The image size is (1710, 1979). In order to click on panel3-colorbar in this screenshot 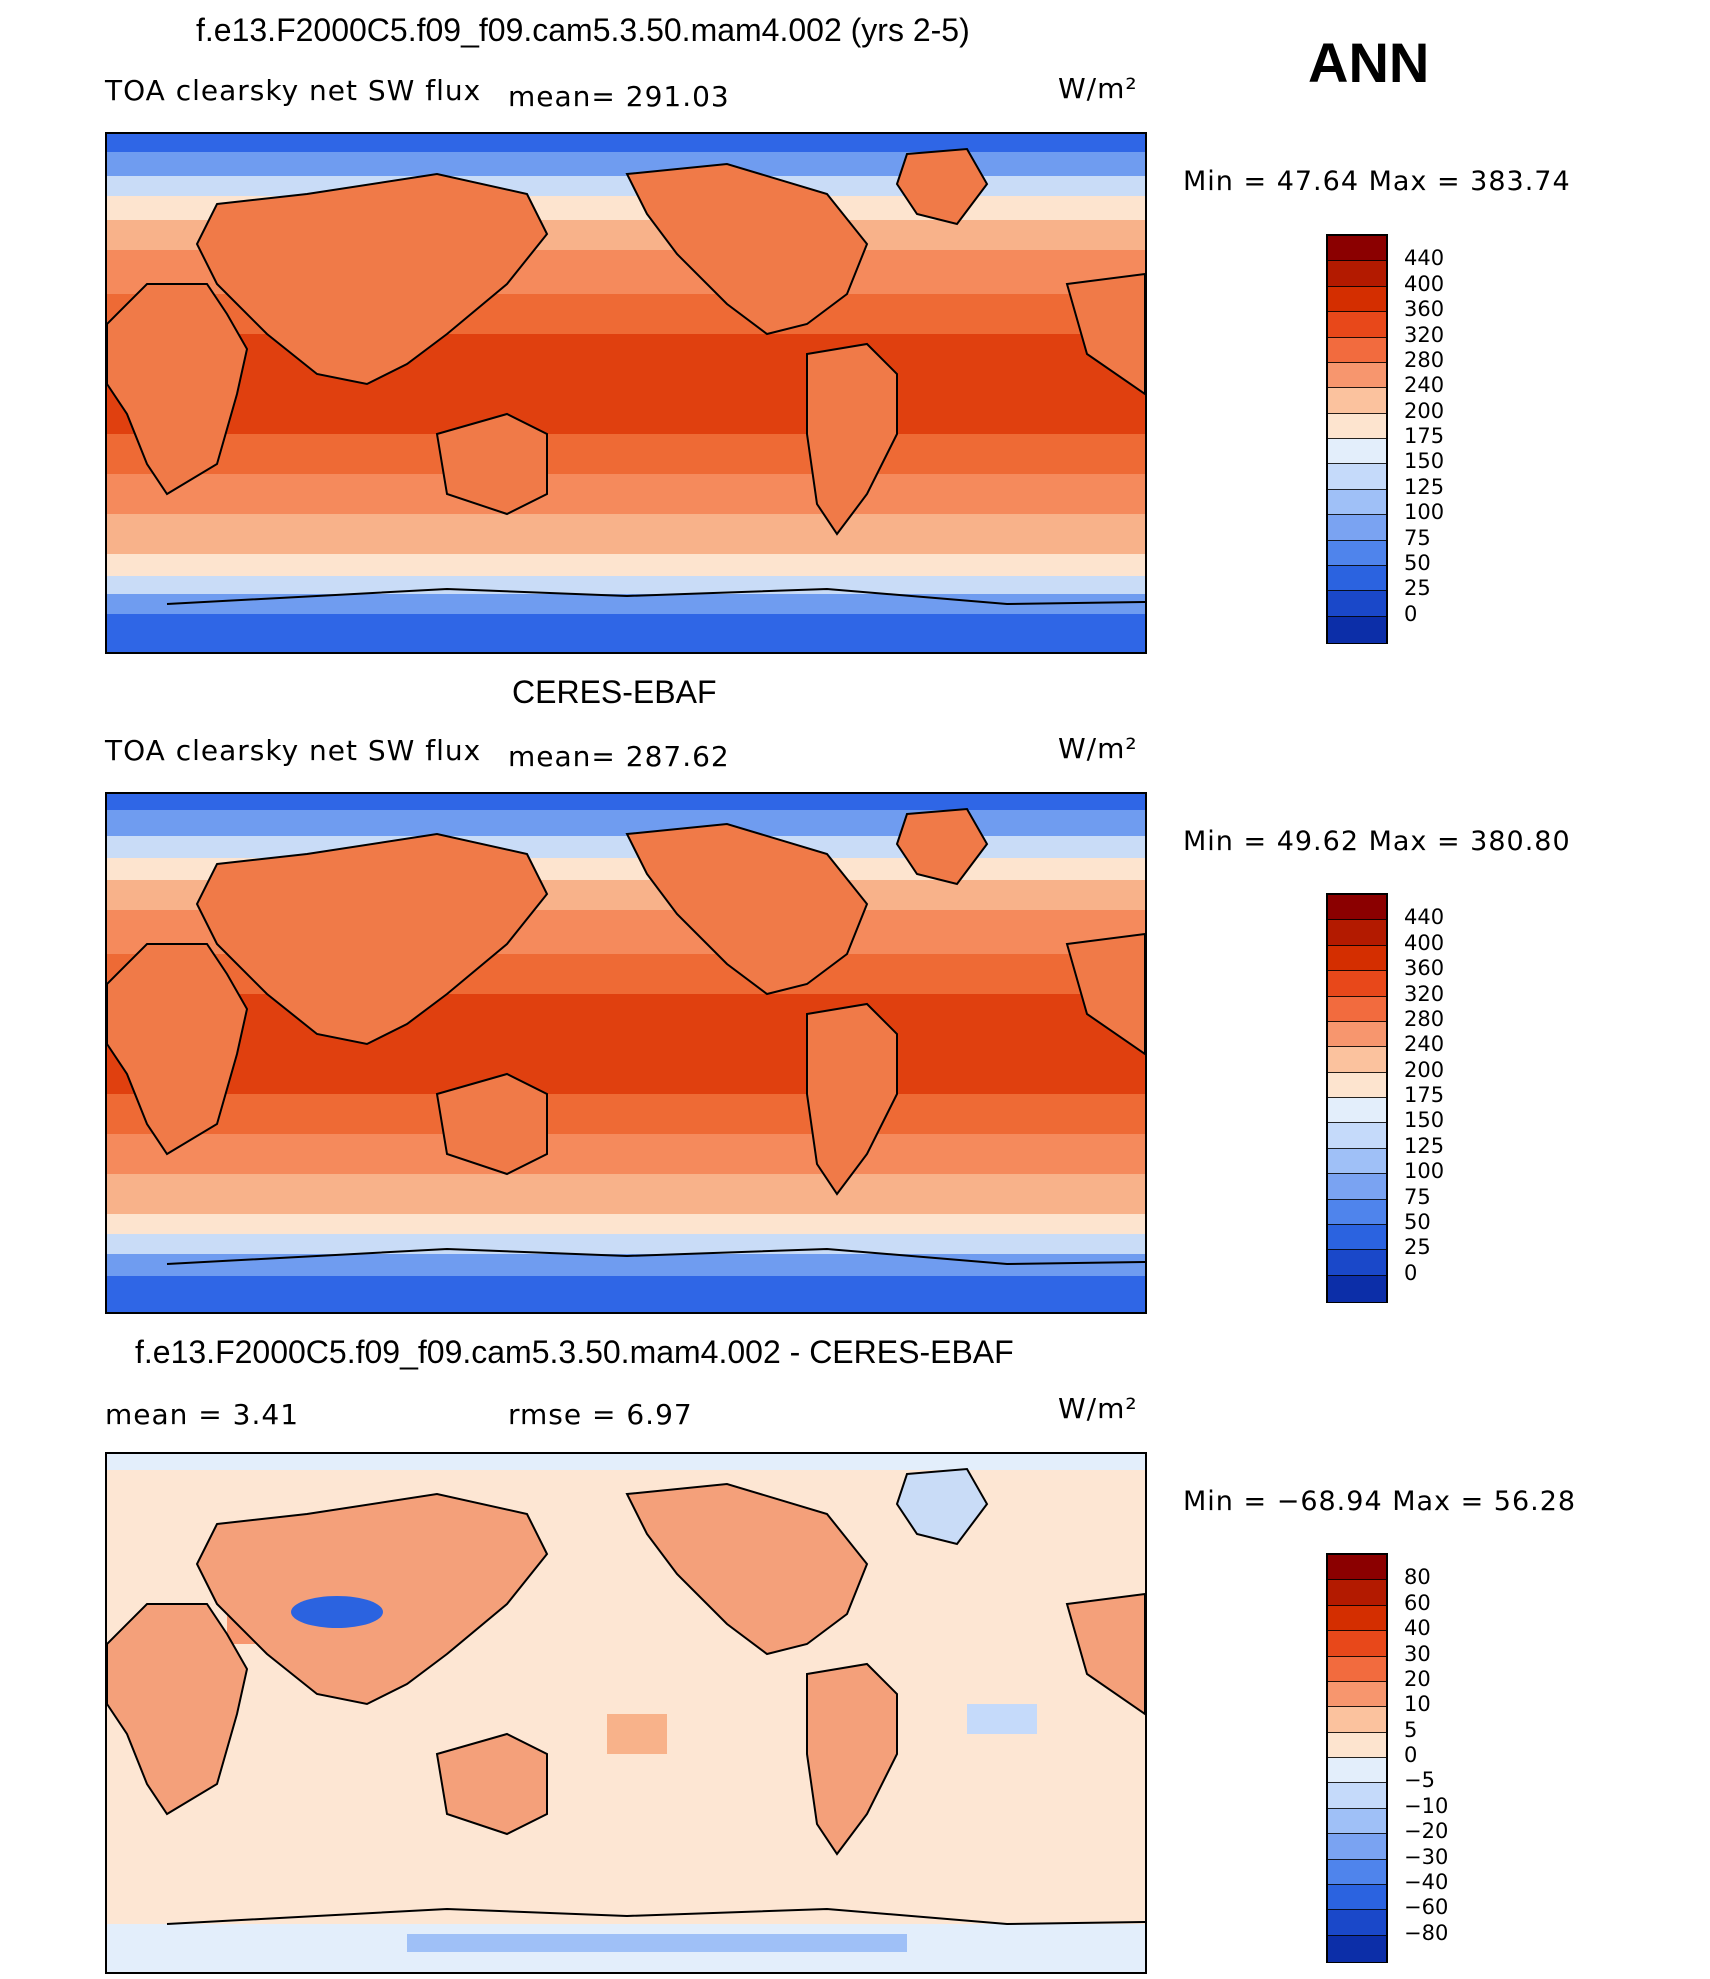, I will do `click(1357, 1758)`.